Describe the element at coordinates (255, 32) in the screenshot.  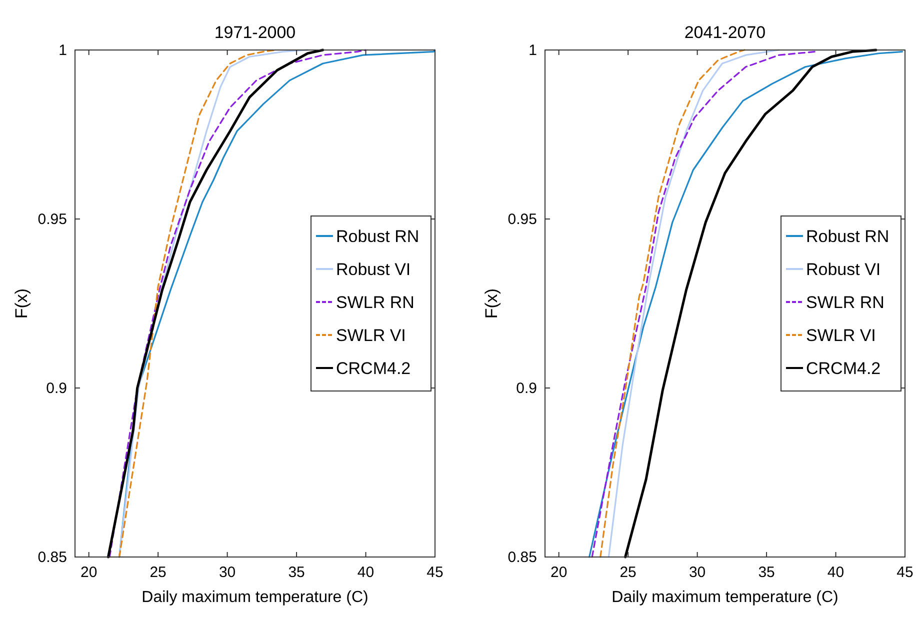
I see `chart-title: 1971-2000` at that location.